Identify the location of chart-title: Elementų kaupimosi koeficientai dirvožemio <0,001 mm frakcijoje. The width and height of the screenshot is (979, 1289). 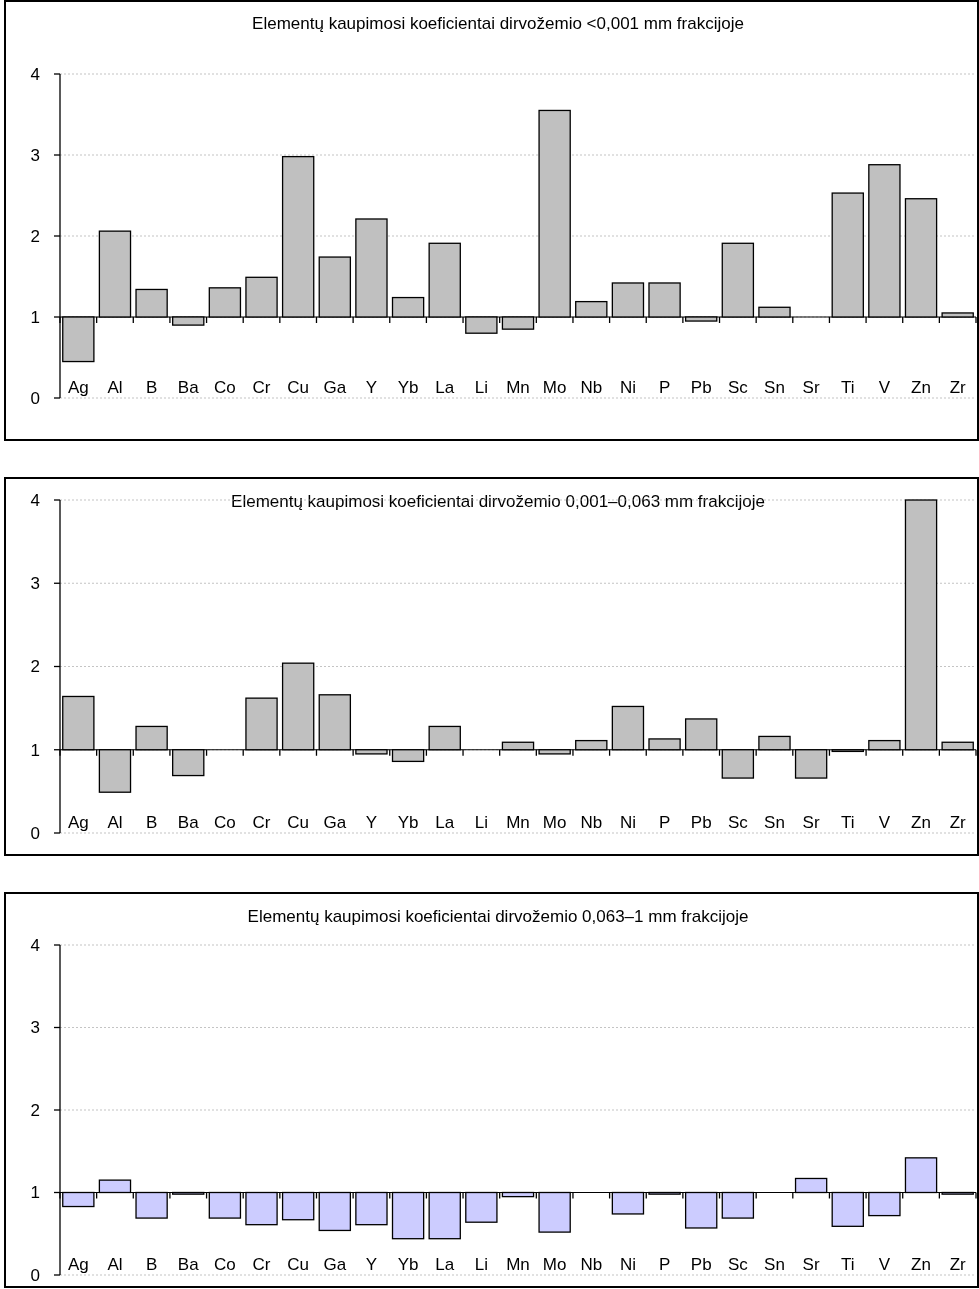
(498, 23).